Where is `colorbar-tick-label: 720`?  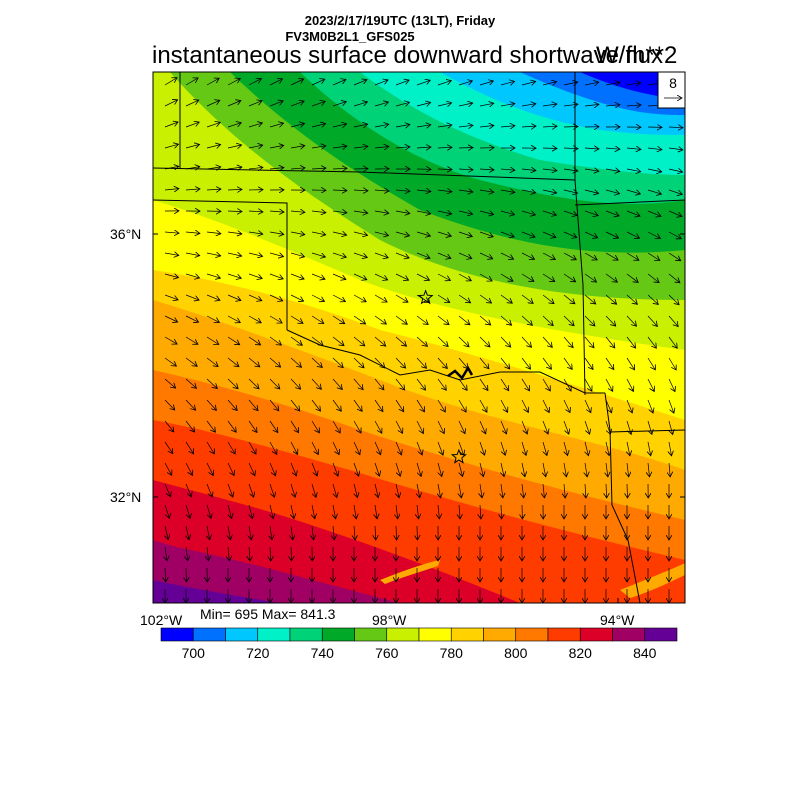
colorbar-tick-label: 720 is located at coordinates (258, 653).